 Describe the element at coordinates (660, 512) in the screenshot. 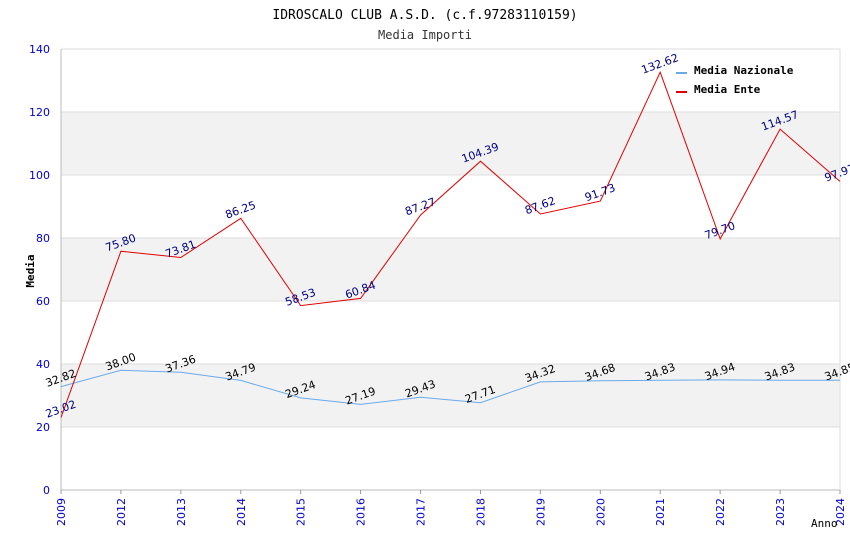

I see `x-tick-label: 2021` at that location.